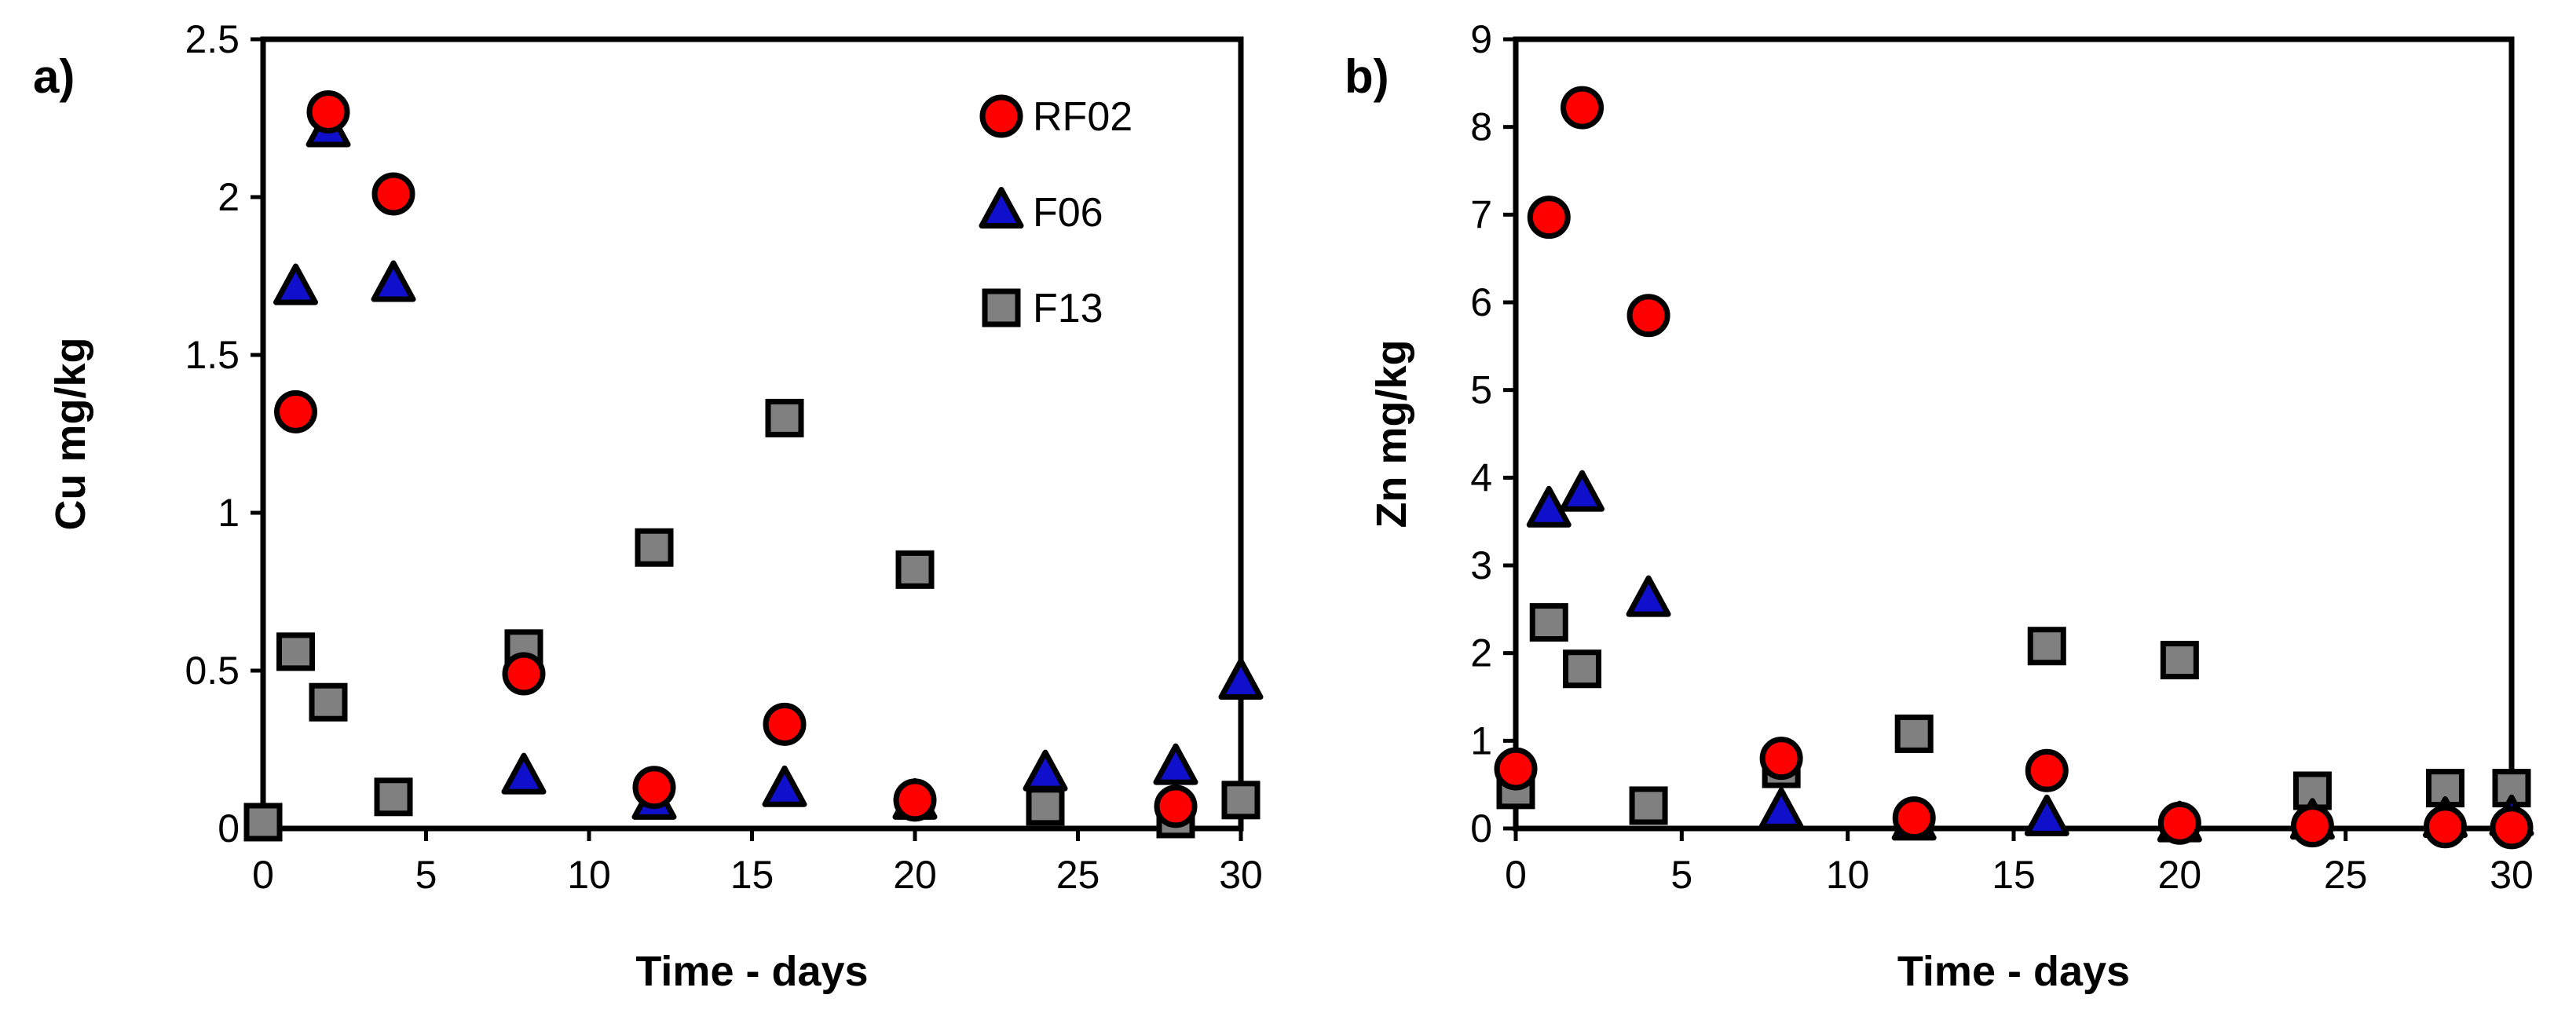 This screenshot has height=1035, width=2576. I want to click on legend: RF02 F06 F13, so click(1056, 212).